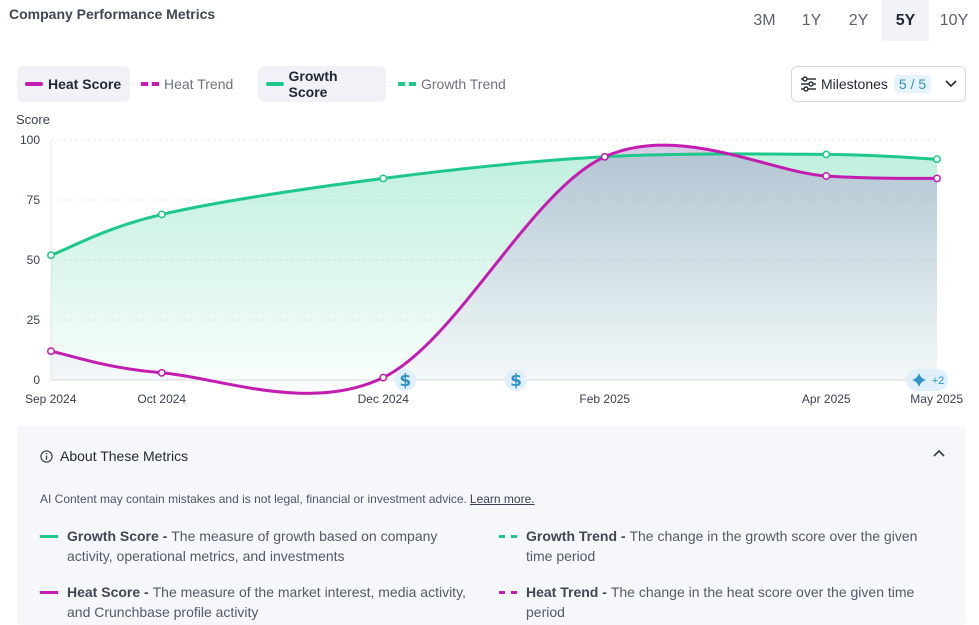 This screenshot has width=979, height=625. What do you see at coordinates (34, 320) in the screenshot?
I see `y-tick-label: 25` at bounding box center [34, 320].